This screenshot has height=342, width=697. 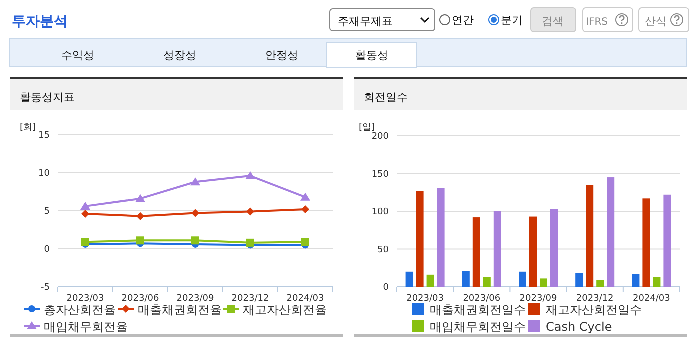 I want to click on y-tick-label: 15, so click(x=44, y=136).